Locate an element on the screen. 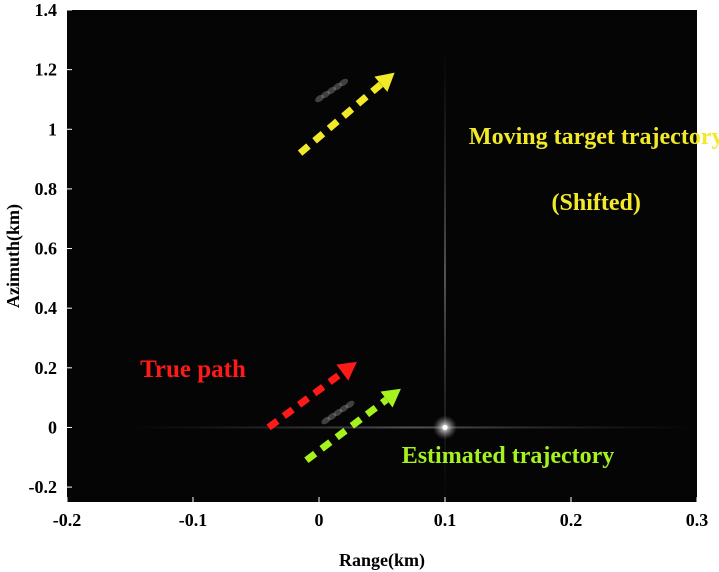 The image size is (719, 572). y-tick-label: 0 is located at coordinates (52, 427).